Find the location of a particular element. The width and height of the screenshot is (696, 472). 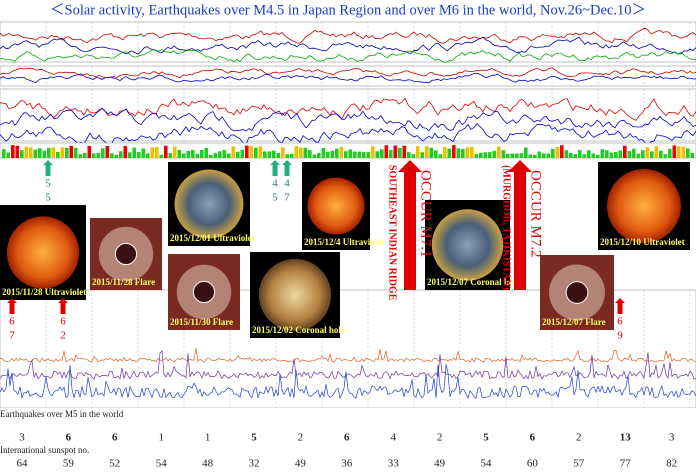

image-caption: 2015/11/28 Flare is located at coordinates (123, 282).